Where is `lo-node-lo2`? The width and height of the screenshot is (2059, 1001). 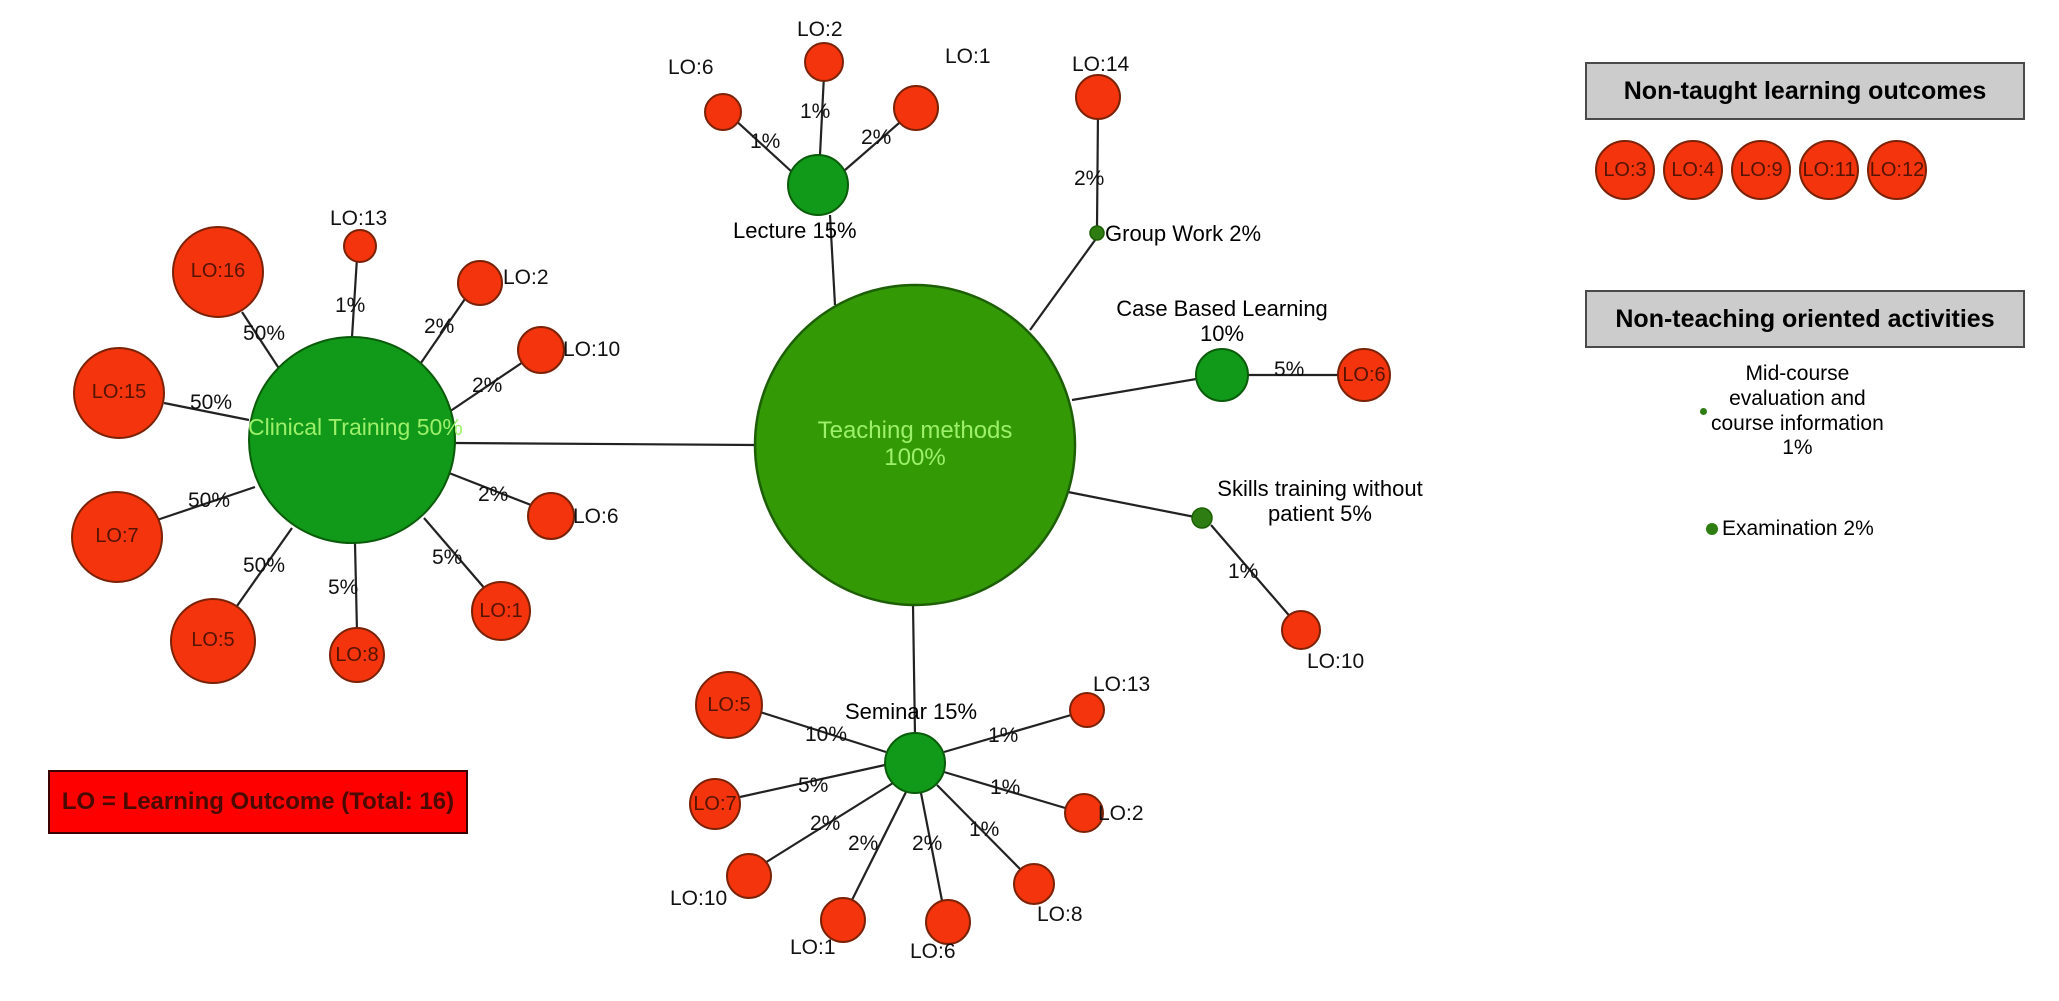 lo-node-lo2 is located at coordinates (480, 283).